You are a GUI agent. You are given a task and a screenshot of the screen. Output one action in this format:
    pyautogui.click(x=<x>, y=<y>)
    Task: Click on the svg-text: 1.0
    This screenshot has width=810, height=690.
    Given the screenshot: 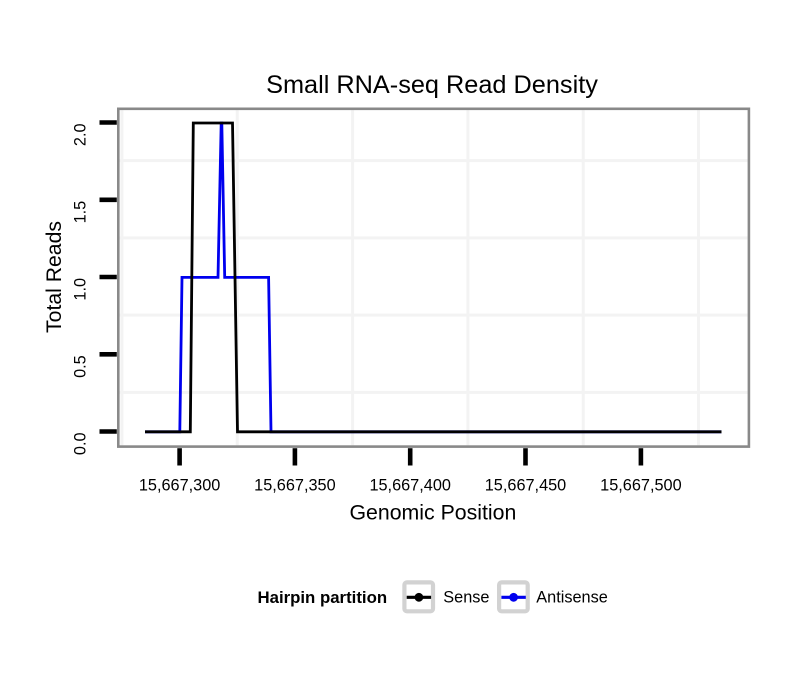 What is the action you would take?
    pyautogui.click(x=81, y=289)
    